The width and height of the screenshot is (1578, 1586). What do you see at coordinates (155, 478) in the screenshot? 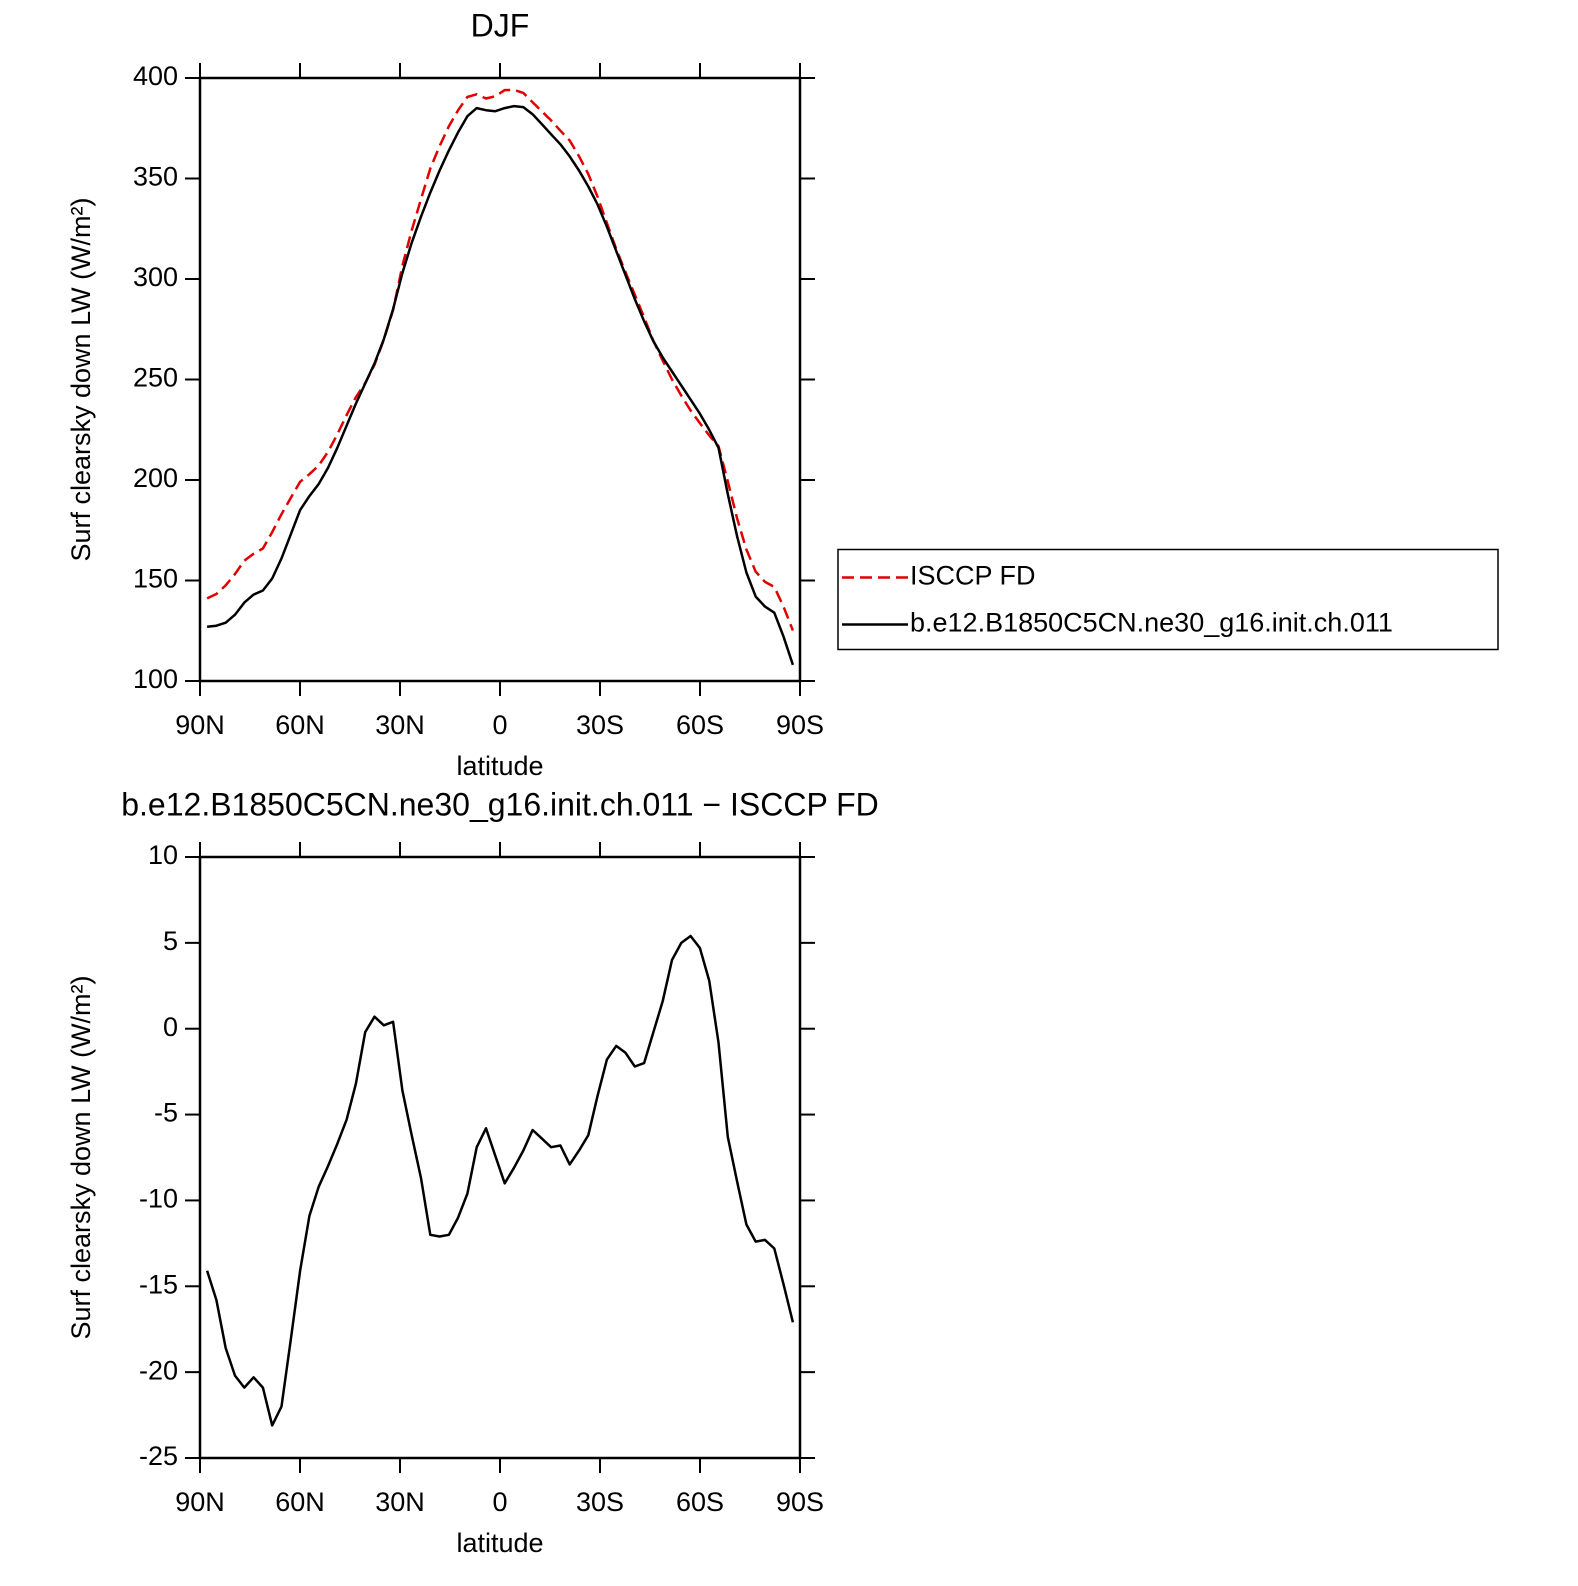
I see `y-tick-label: 200` at bounding box center [155, 478].